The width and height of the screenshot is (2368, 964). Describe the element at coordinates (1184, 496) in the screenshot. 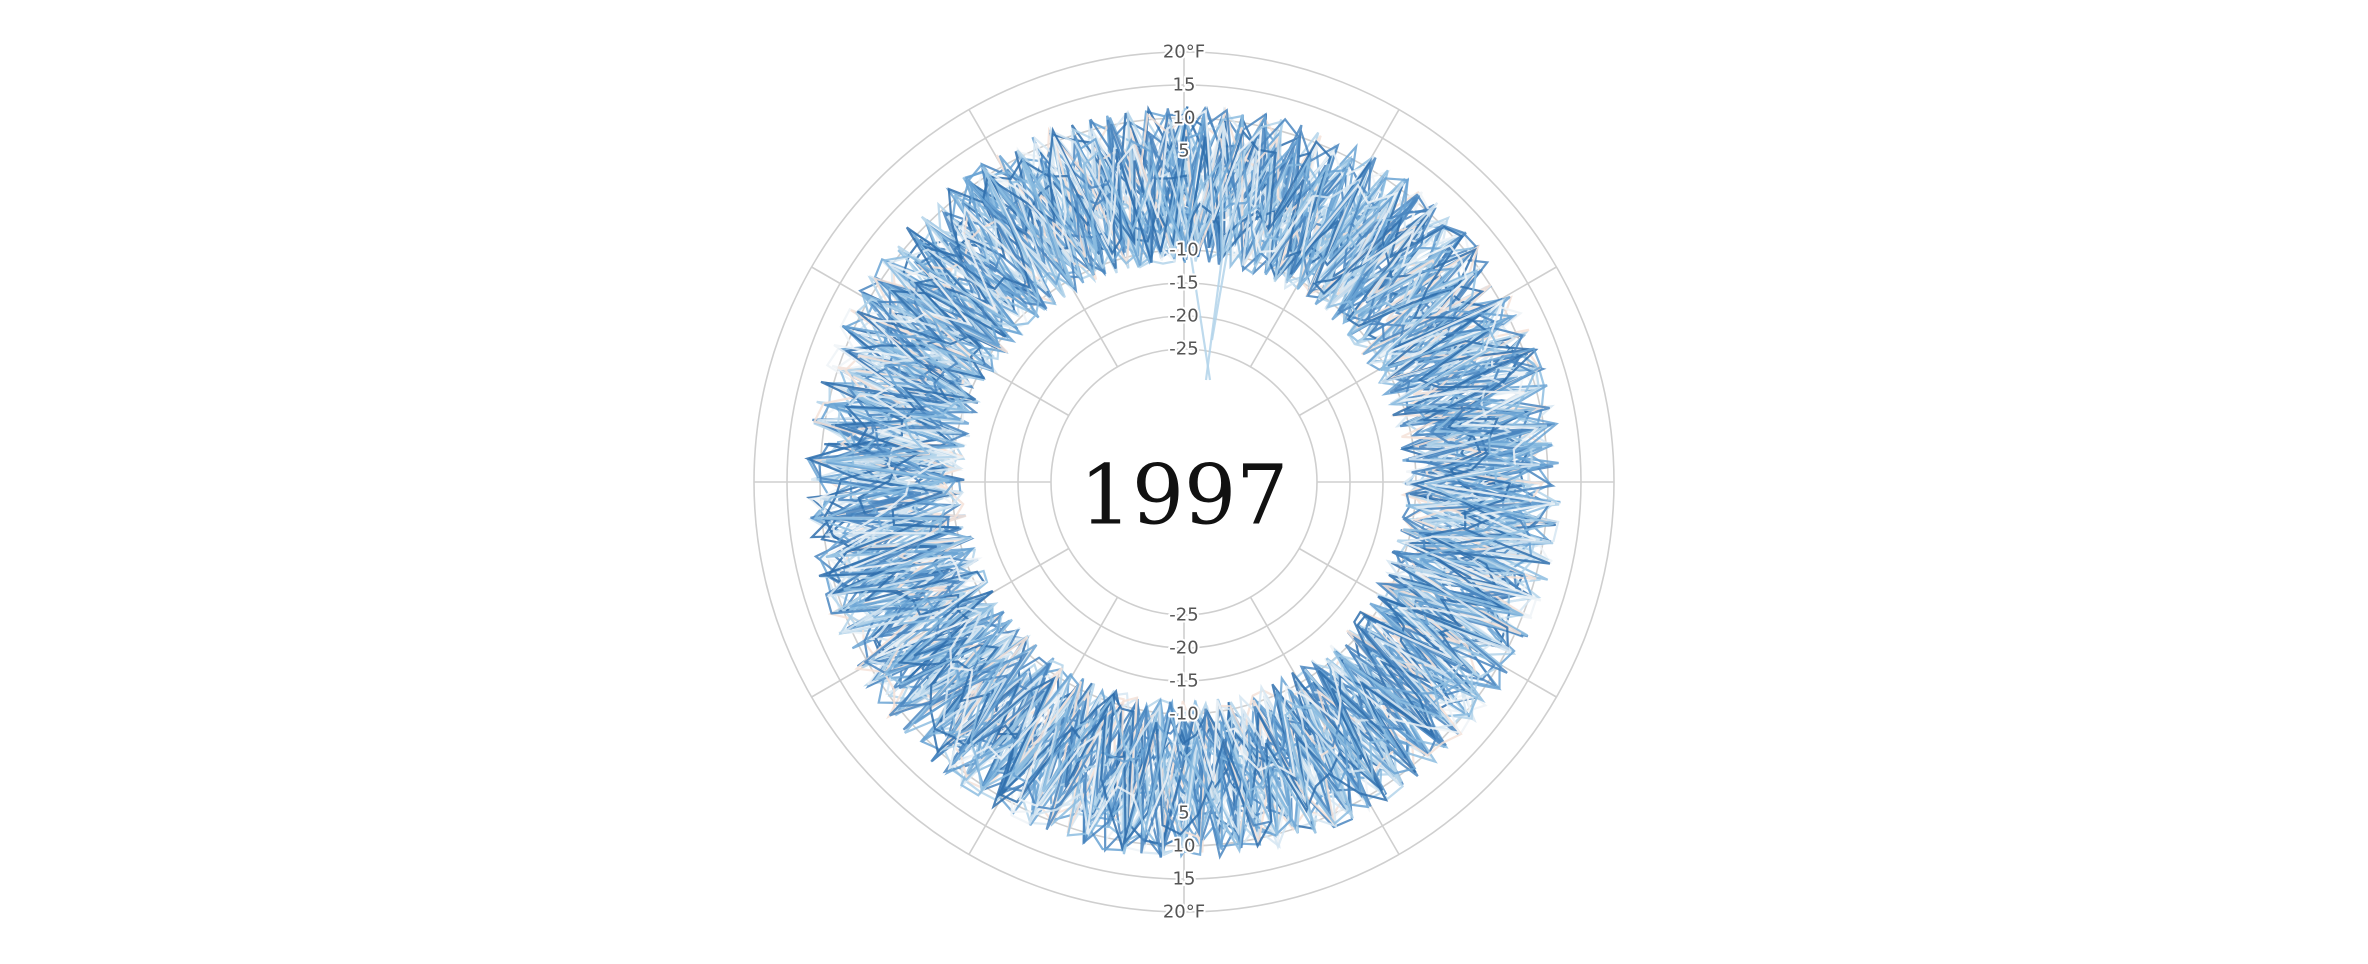

I see `center-year-label: 1997` at that location.